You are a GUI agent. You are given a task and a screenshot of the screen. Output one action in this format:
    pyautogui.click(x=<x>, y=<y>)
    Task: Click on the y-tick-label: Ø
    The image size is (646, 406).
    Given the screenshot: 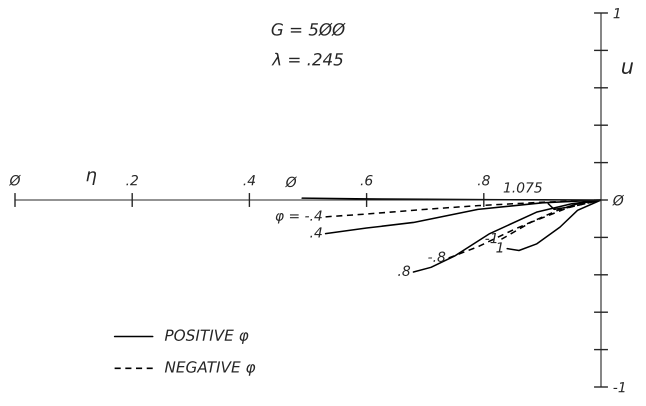 What is the action you would take?
    pyautogui.click(x=618, y=200)
    